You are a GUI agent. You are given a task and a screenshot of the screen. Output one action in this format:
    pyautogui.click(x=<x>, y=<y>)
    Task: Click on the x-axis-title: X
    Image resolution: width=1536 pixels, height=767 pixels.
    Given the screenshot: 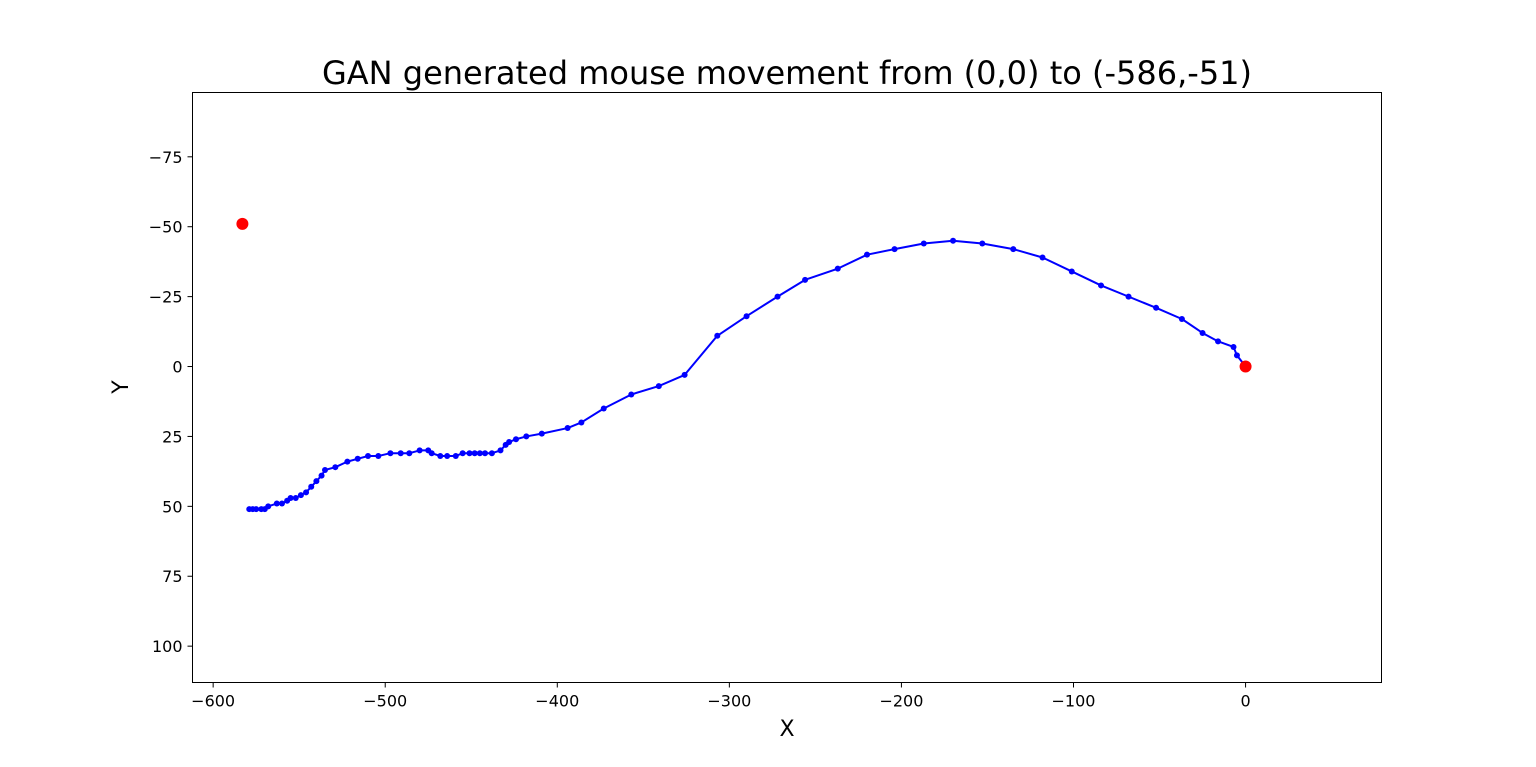 What is the action you would take?
    pyautogui.click(x=786, y=729)
    